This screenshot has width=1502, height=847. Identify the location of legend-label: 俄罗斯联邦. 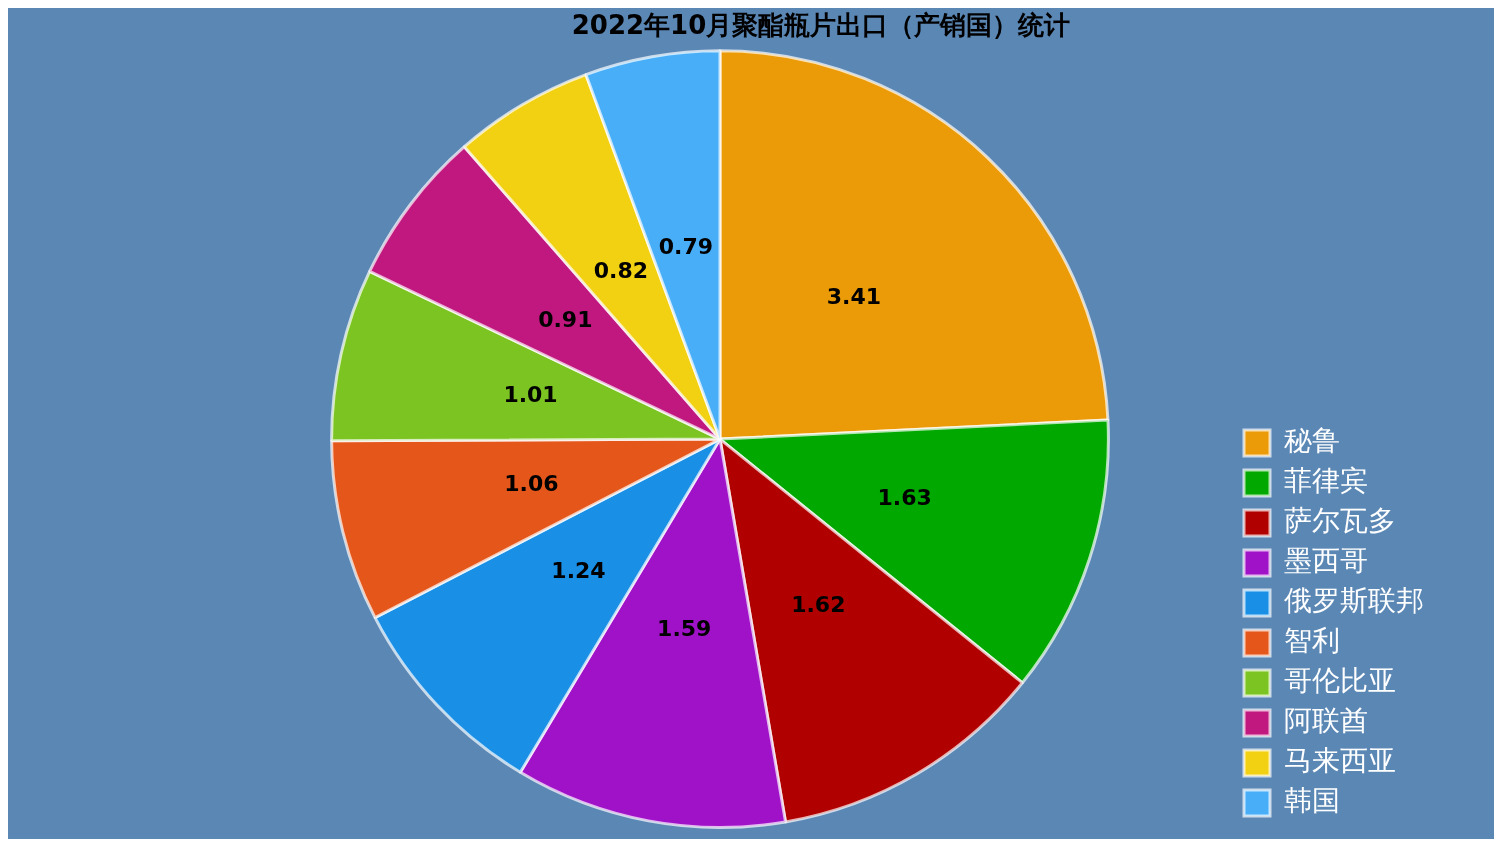
(1354, 601).